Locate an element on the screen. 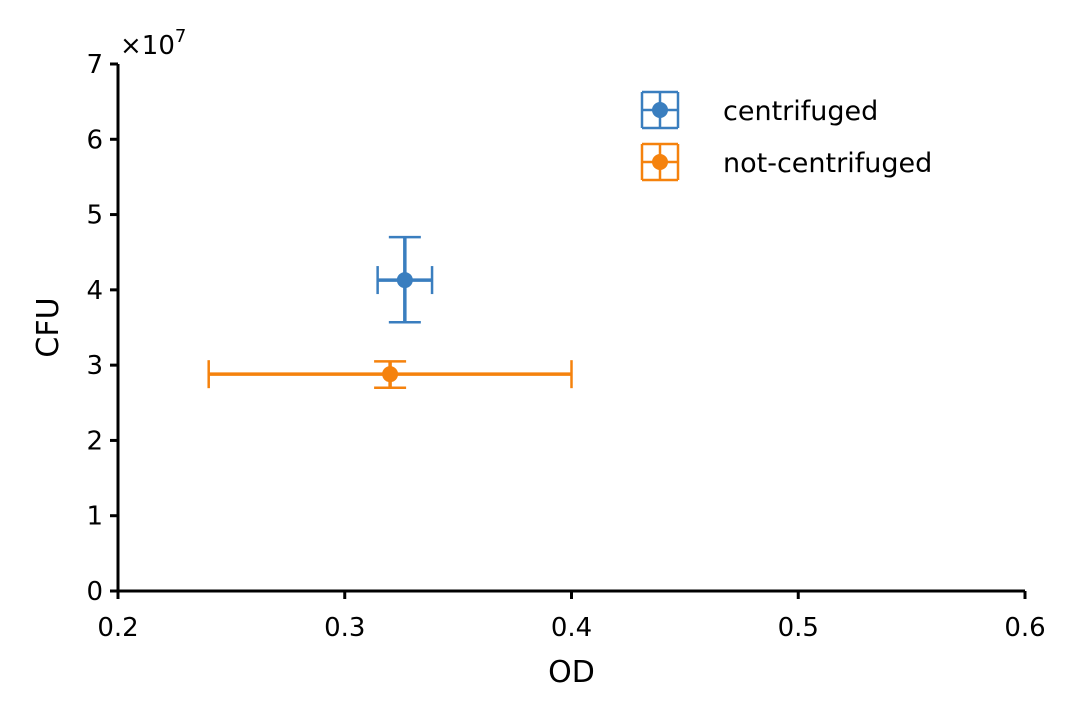 The image size is (1080, 724). legend-label: not-centrifuged is located at coordinates (827, 163).